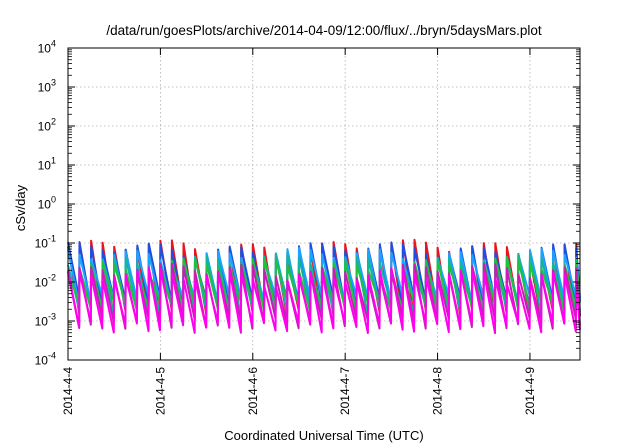 This screenshot has height=448, width=640. I want to click on x-axis-label: Coordinated Universal Time (UTC), so click(323, 435).